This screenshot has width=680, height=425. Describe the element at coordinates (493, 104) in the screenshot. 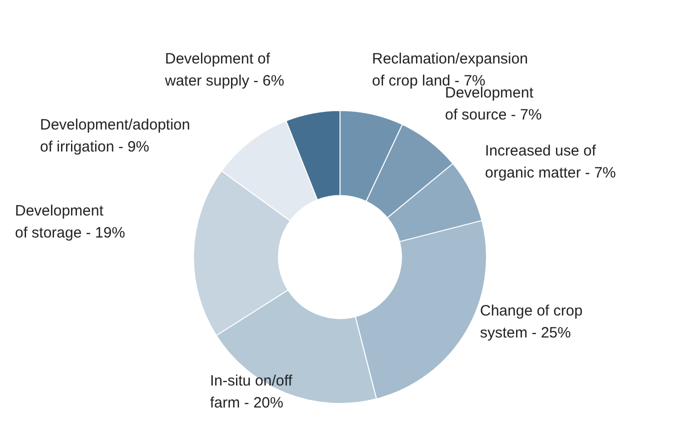

I see `slice-label: Development of source - 7%` at that location.